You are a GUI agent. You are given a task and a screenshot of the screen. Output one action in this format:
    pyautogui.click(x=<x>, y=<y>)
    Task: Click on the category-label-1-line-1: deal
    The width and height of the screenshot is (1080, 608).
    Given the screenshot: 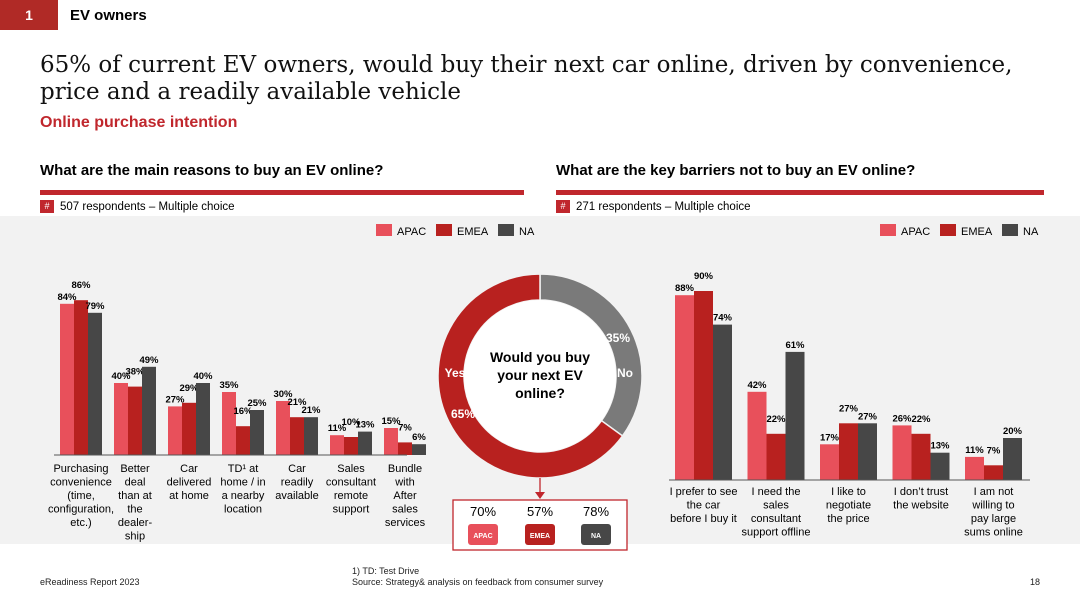 What is the action you would take?
    pyautogui.click(x=135, y=483)
    